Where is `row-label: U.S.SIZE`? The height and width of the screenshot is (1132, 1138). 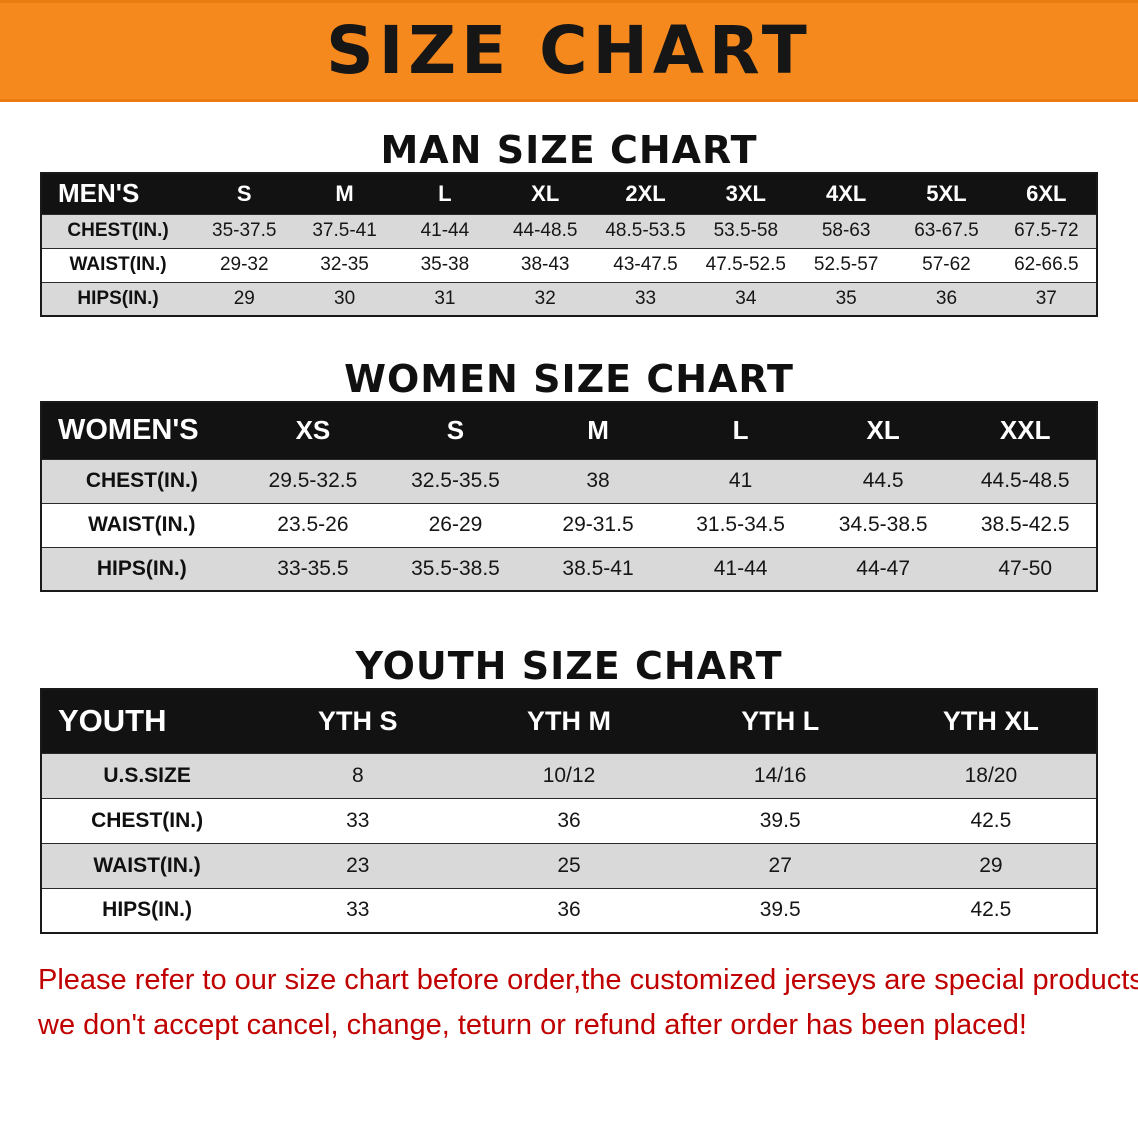
row-label: U.S.SIZE is located at coordinates (147, 775).